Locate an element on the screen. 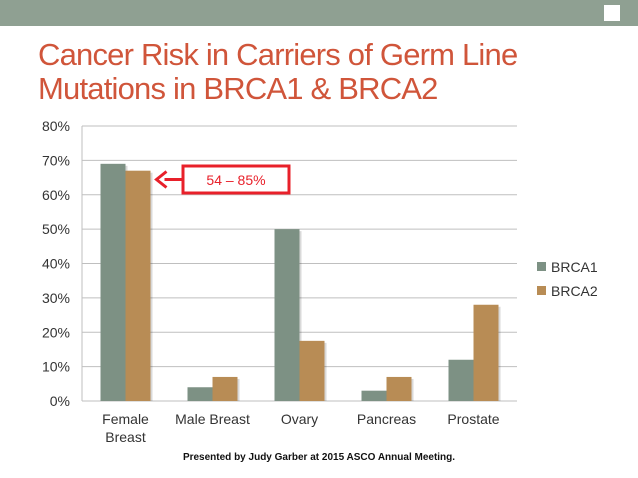 This screenshot has width=638, height=478. y-tick-label: 40% is located at coordinates (56, 264).